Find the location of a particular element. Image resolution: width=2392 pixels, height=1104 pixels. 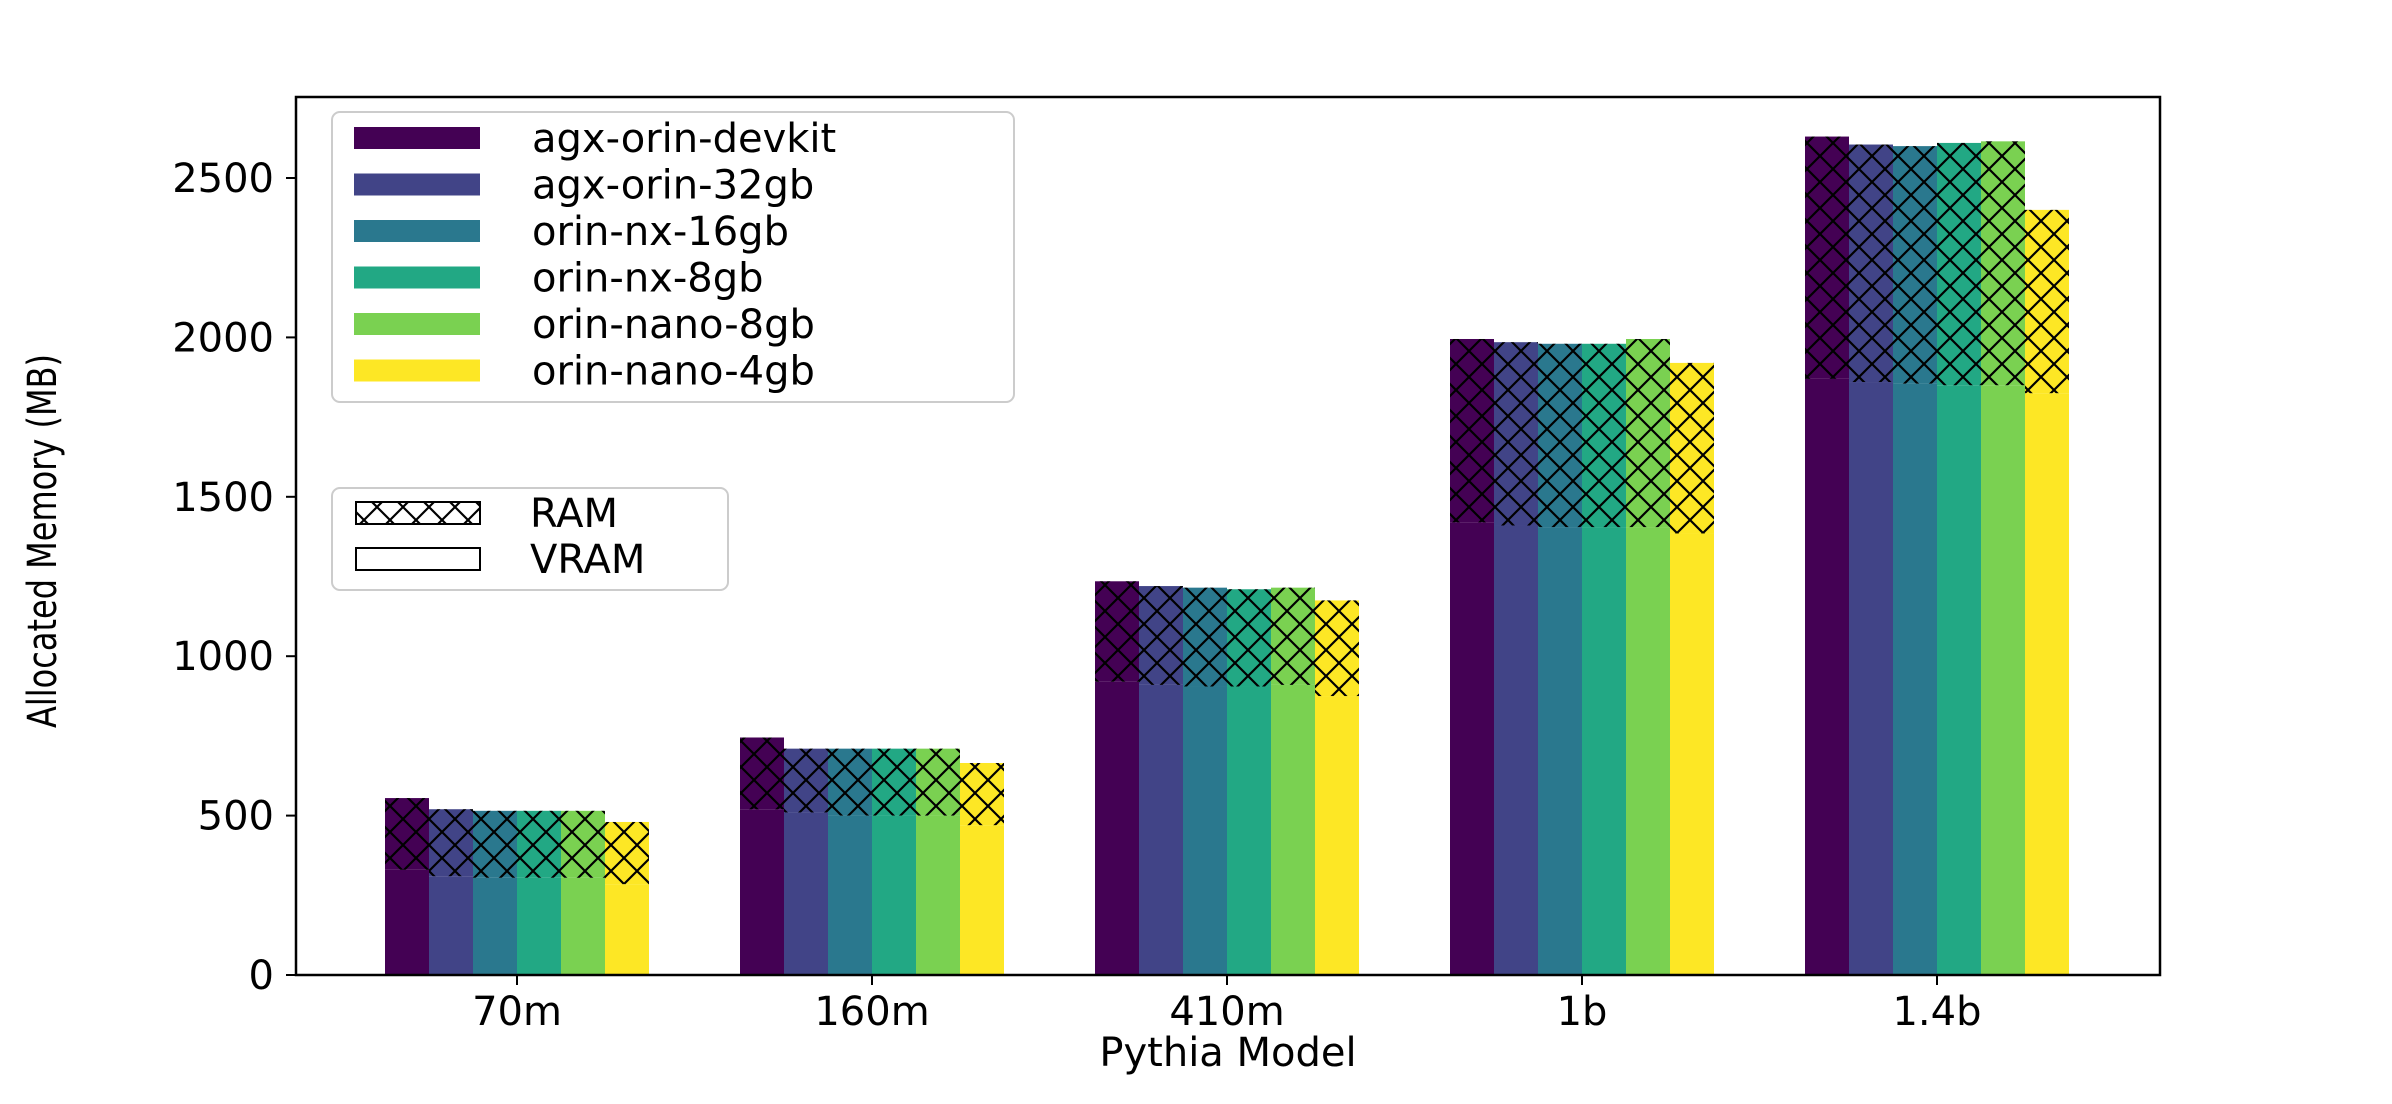

bar-ram-hatch-agx-orin-devkit-1.4b is located at coordinates (1827, 257).